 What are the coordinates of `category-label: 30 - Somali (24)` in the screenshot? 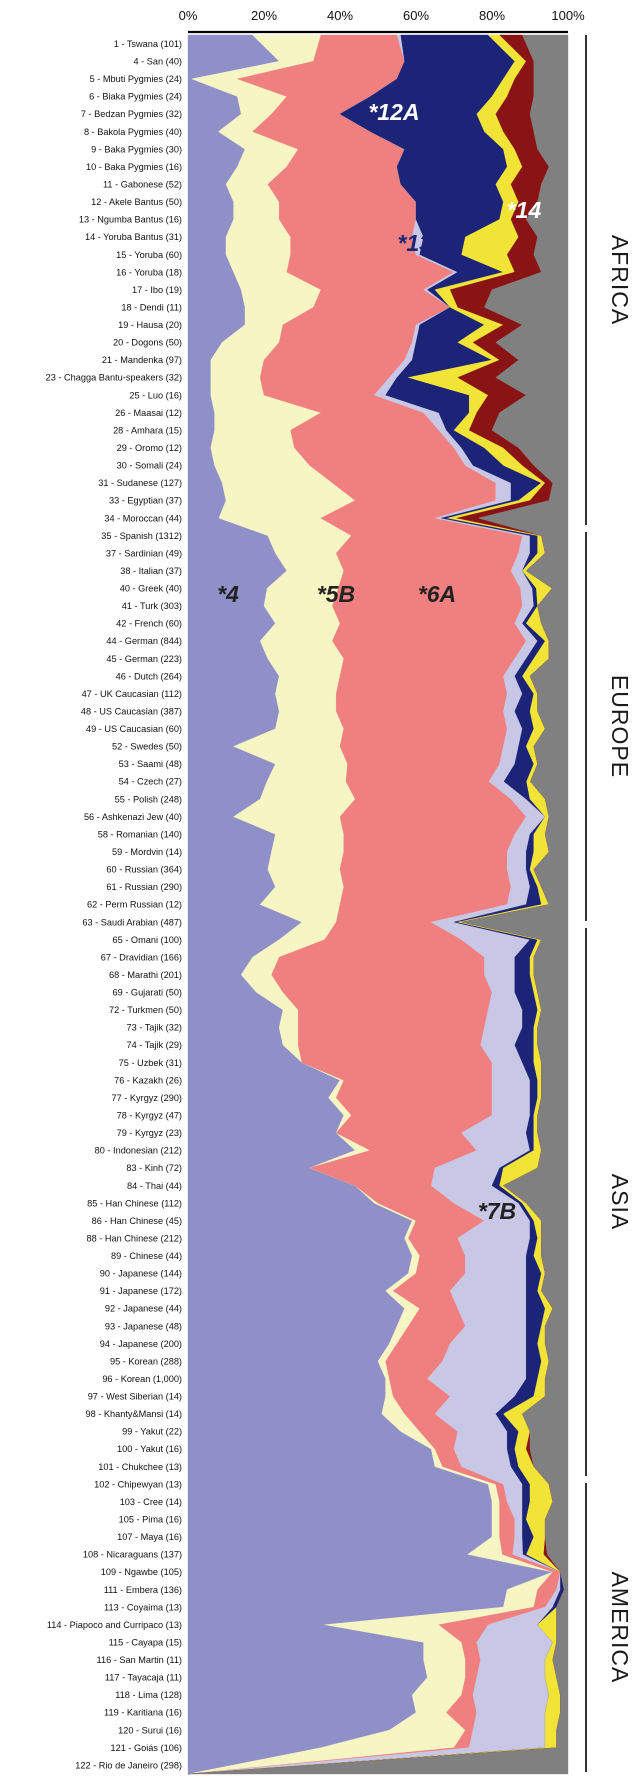 It's located at (149, 466).